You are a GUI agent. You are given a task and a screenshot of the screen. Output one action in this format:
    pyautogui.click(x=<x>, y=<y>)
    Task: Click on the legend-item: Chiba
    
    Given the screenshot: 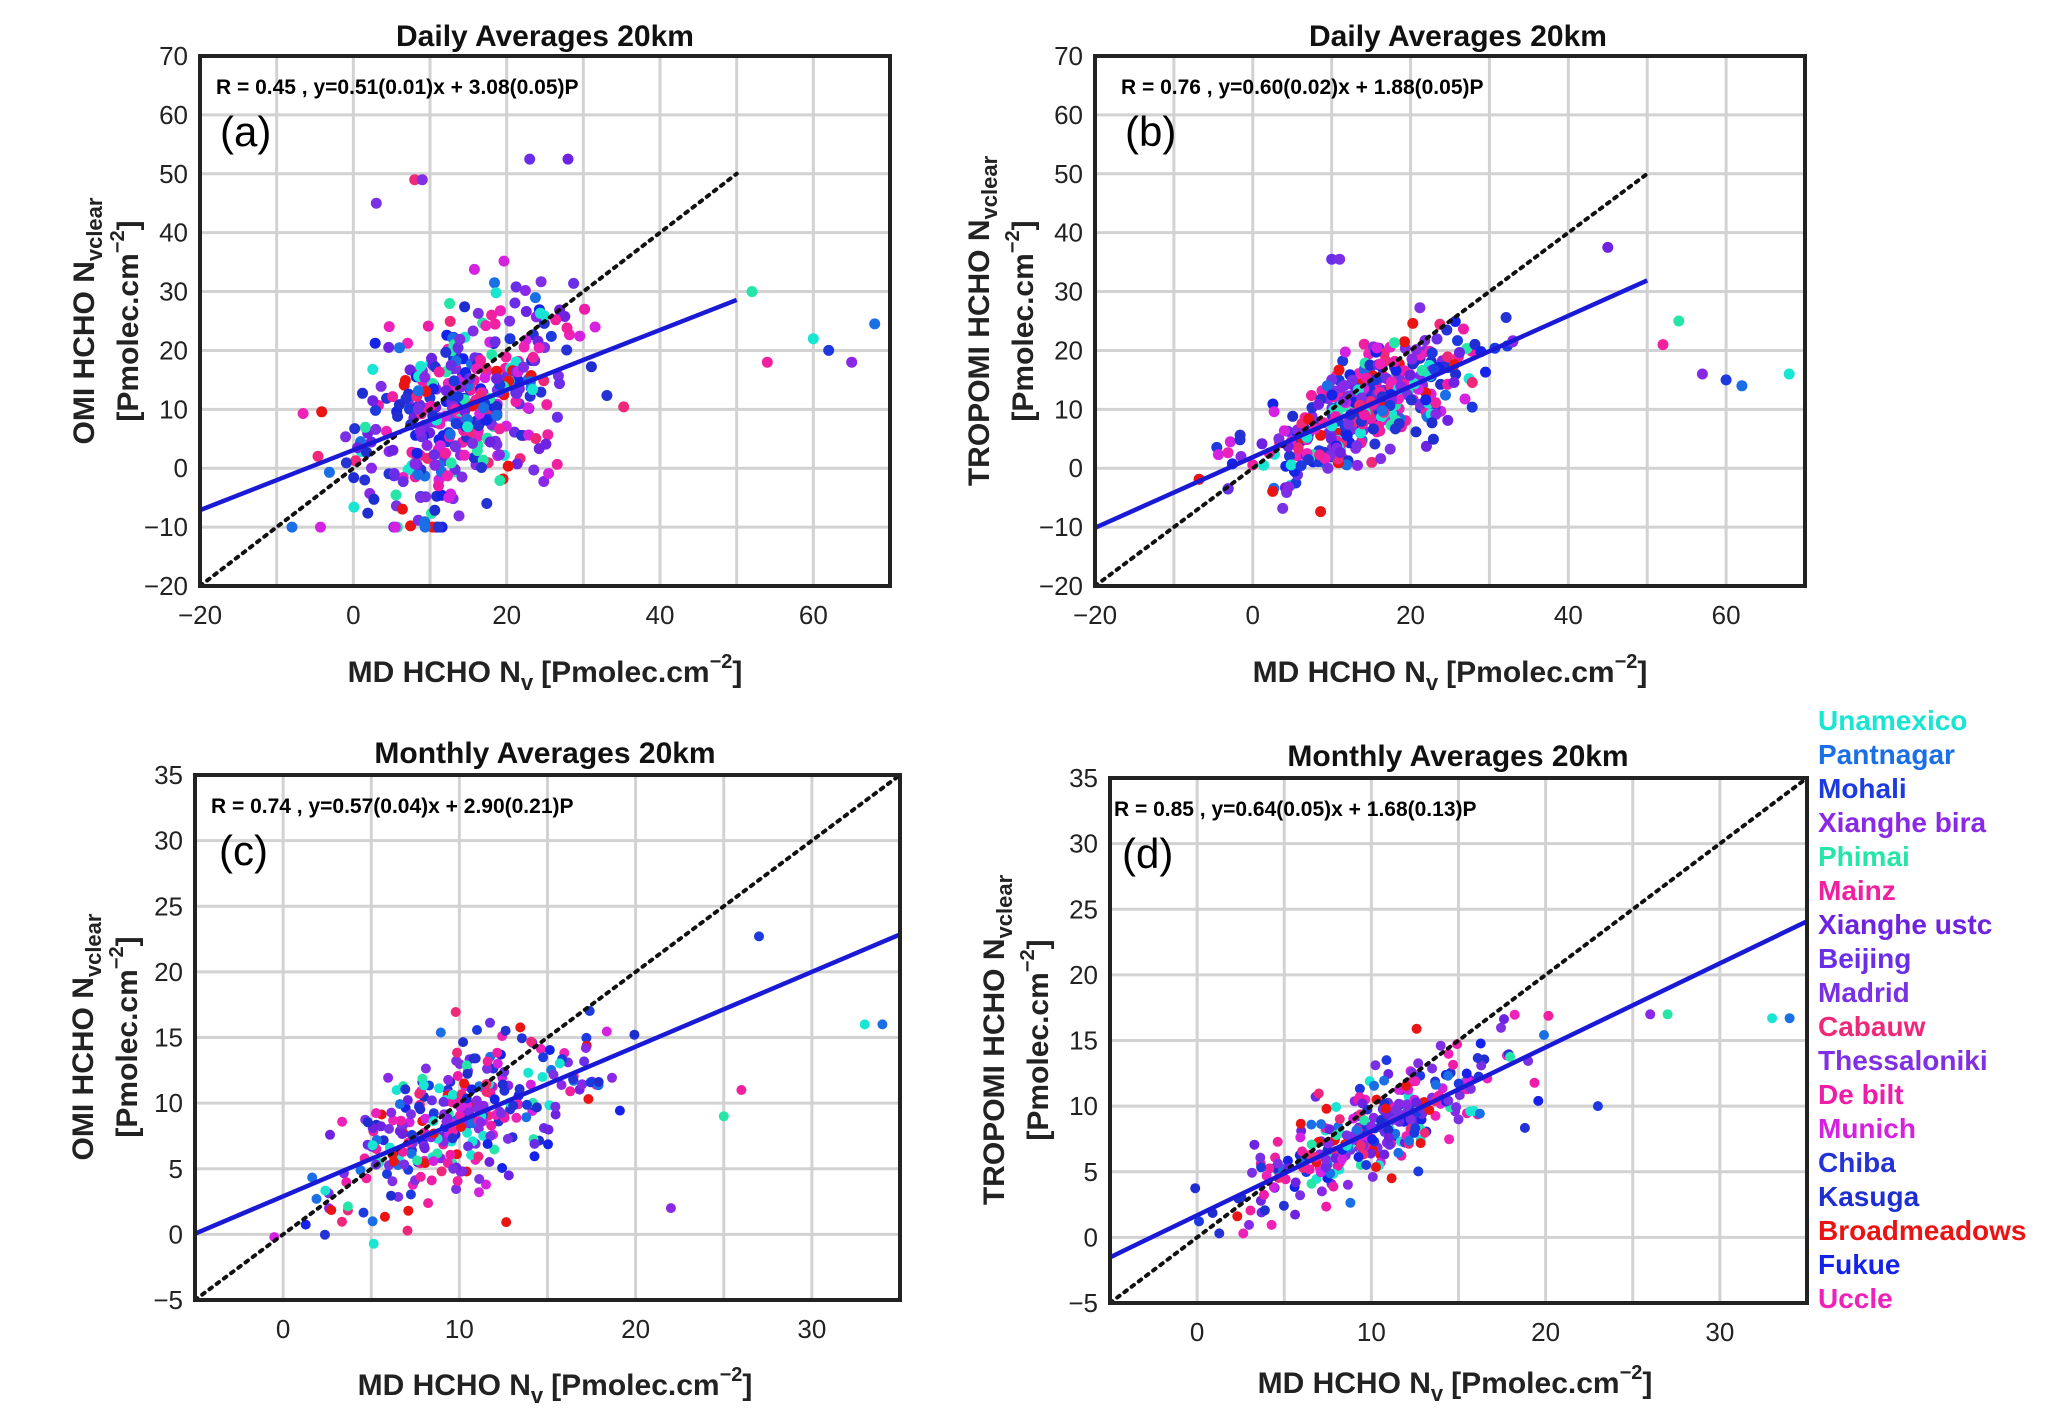 What is the action you would take?
    pyautogui.click(x=1857, y=1162)
    